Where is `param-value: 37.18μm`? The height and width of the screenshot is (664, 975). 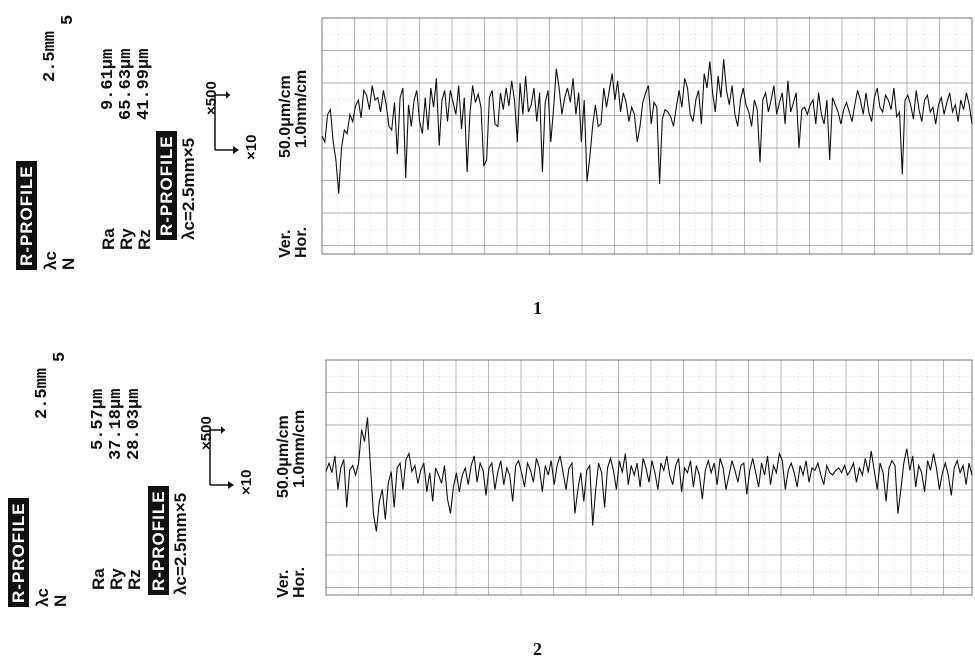
param-value: 37.18μm is located at coordinates (116, 424).